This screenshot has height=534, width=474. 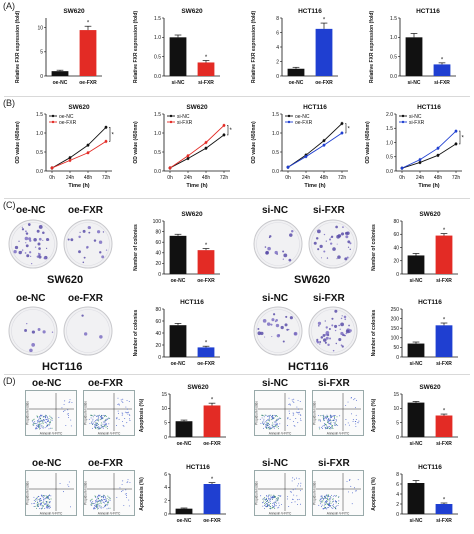 What do you see at coordinates (395, 310) in the screenshot?
I see `y-tick-label: 250` at bounding box center [395, 310].